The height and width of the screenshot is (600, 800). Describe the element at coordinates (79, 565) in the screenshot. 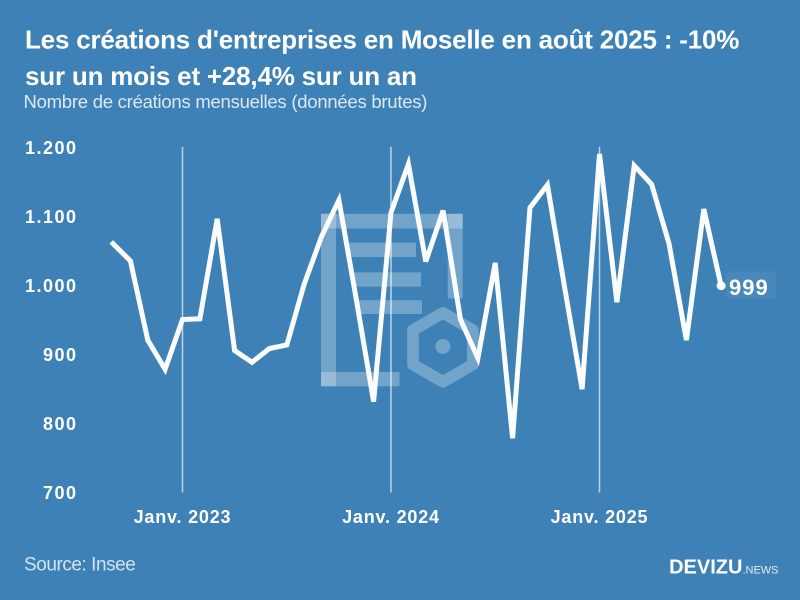

I see `svg-text: Source: Insee` at that location.